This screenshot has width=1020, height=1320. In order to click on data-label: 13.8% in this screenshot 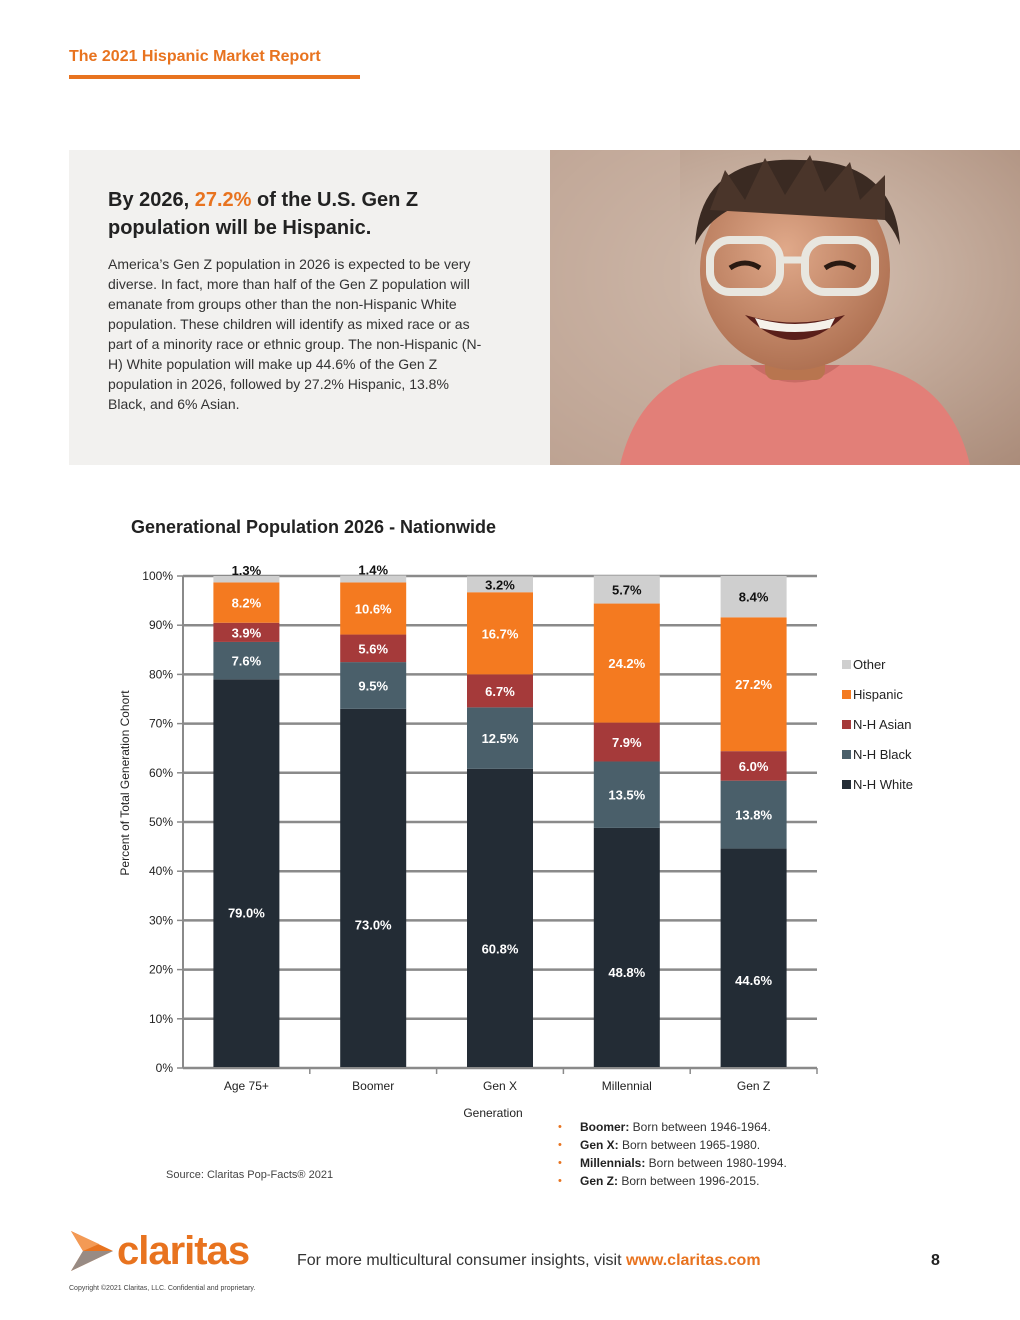, I will do `click(753, 815)`.